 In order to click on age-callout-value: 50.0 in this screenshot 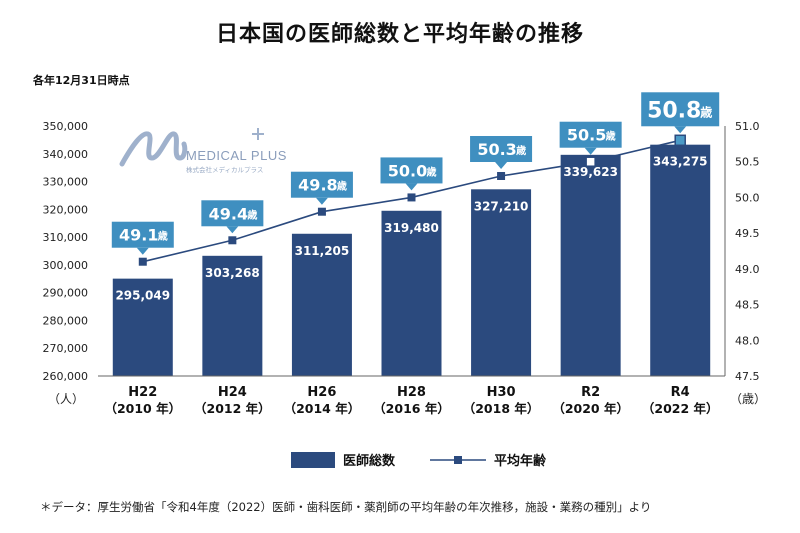, I will do `click(407, 170)`.